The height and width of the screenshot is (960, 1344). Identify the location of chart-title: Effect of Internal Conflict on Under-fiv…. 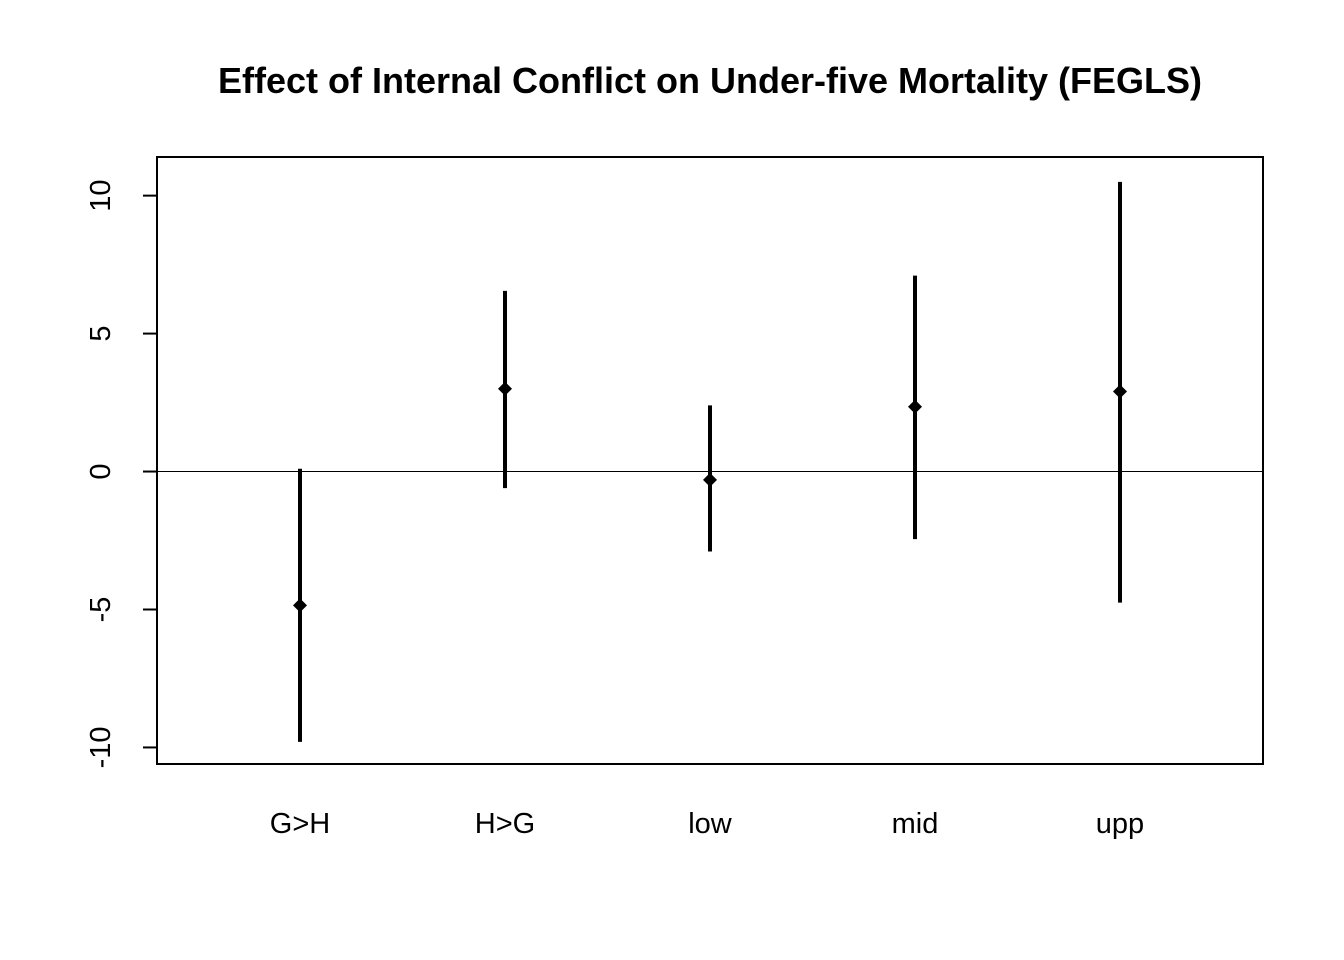
(710, 80).